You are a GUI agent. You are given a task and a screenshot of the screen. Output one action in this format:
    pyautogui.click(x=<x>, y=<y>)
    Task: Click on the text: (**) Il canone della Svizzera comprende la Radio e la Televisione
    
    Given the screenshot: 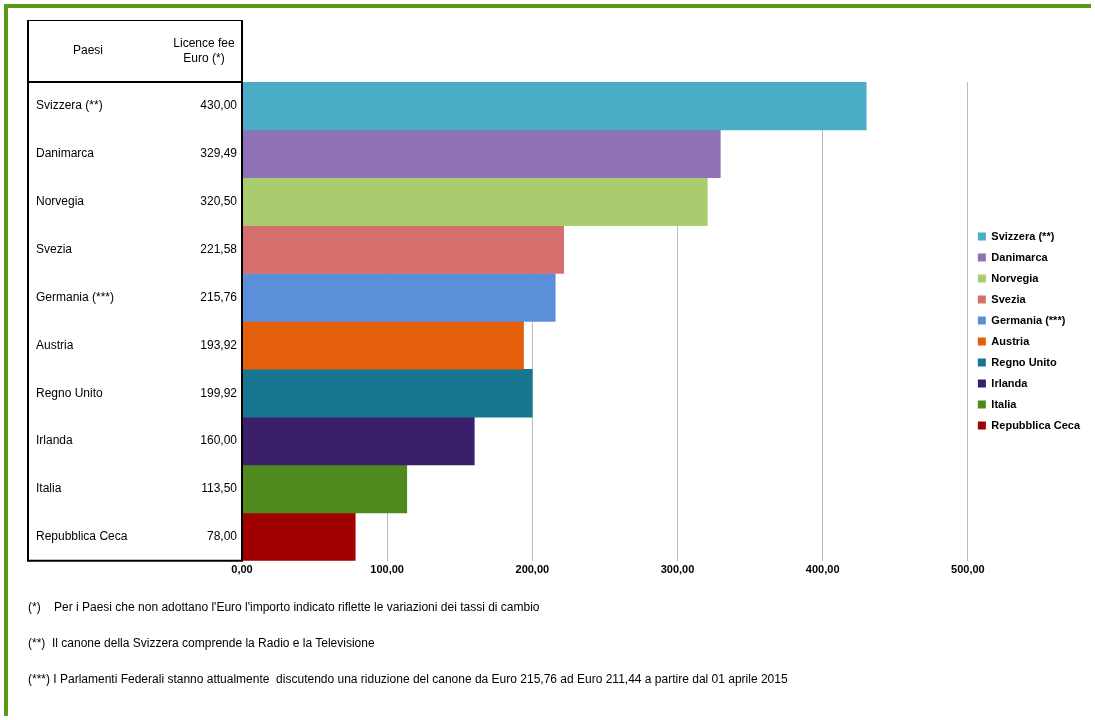 What is the action you would take?
    pyautogui.click(x=202, y=643)
    